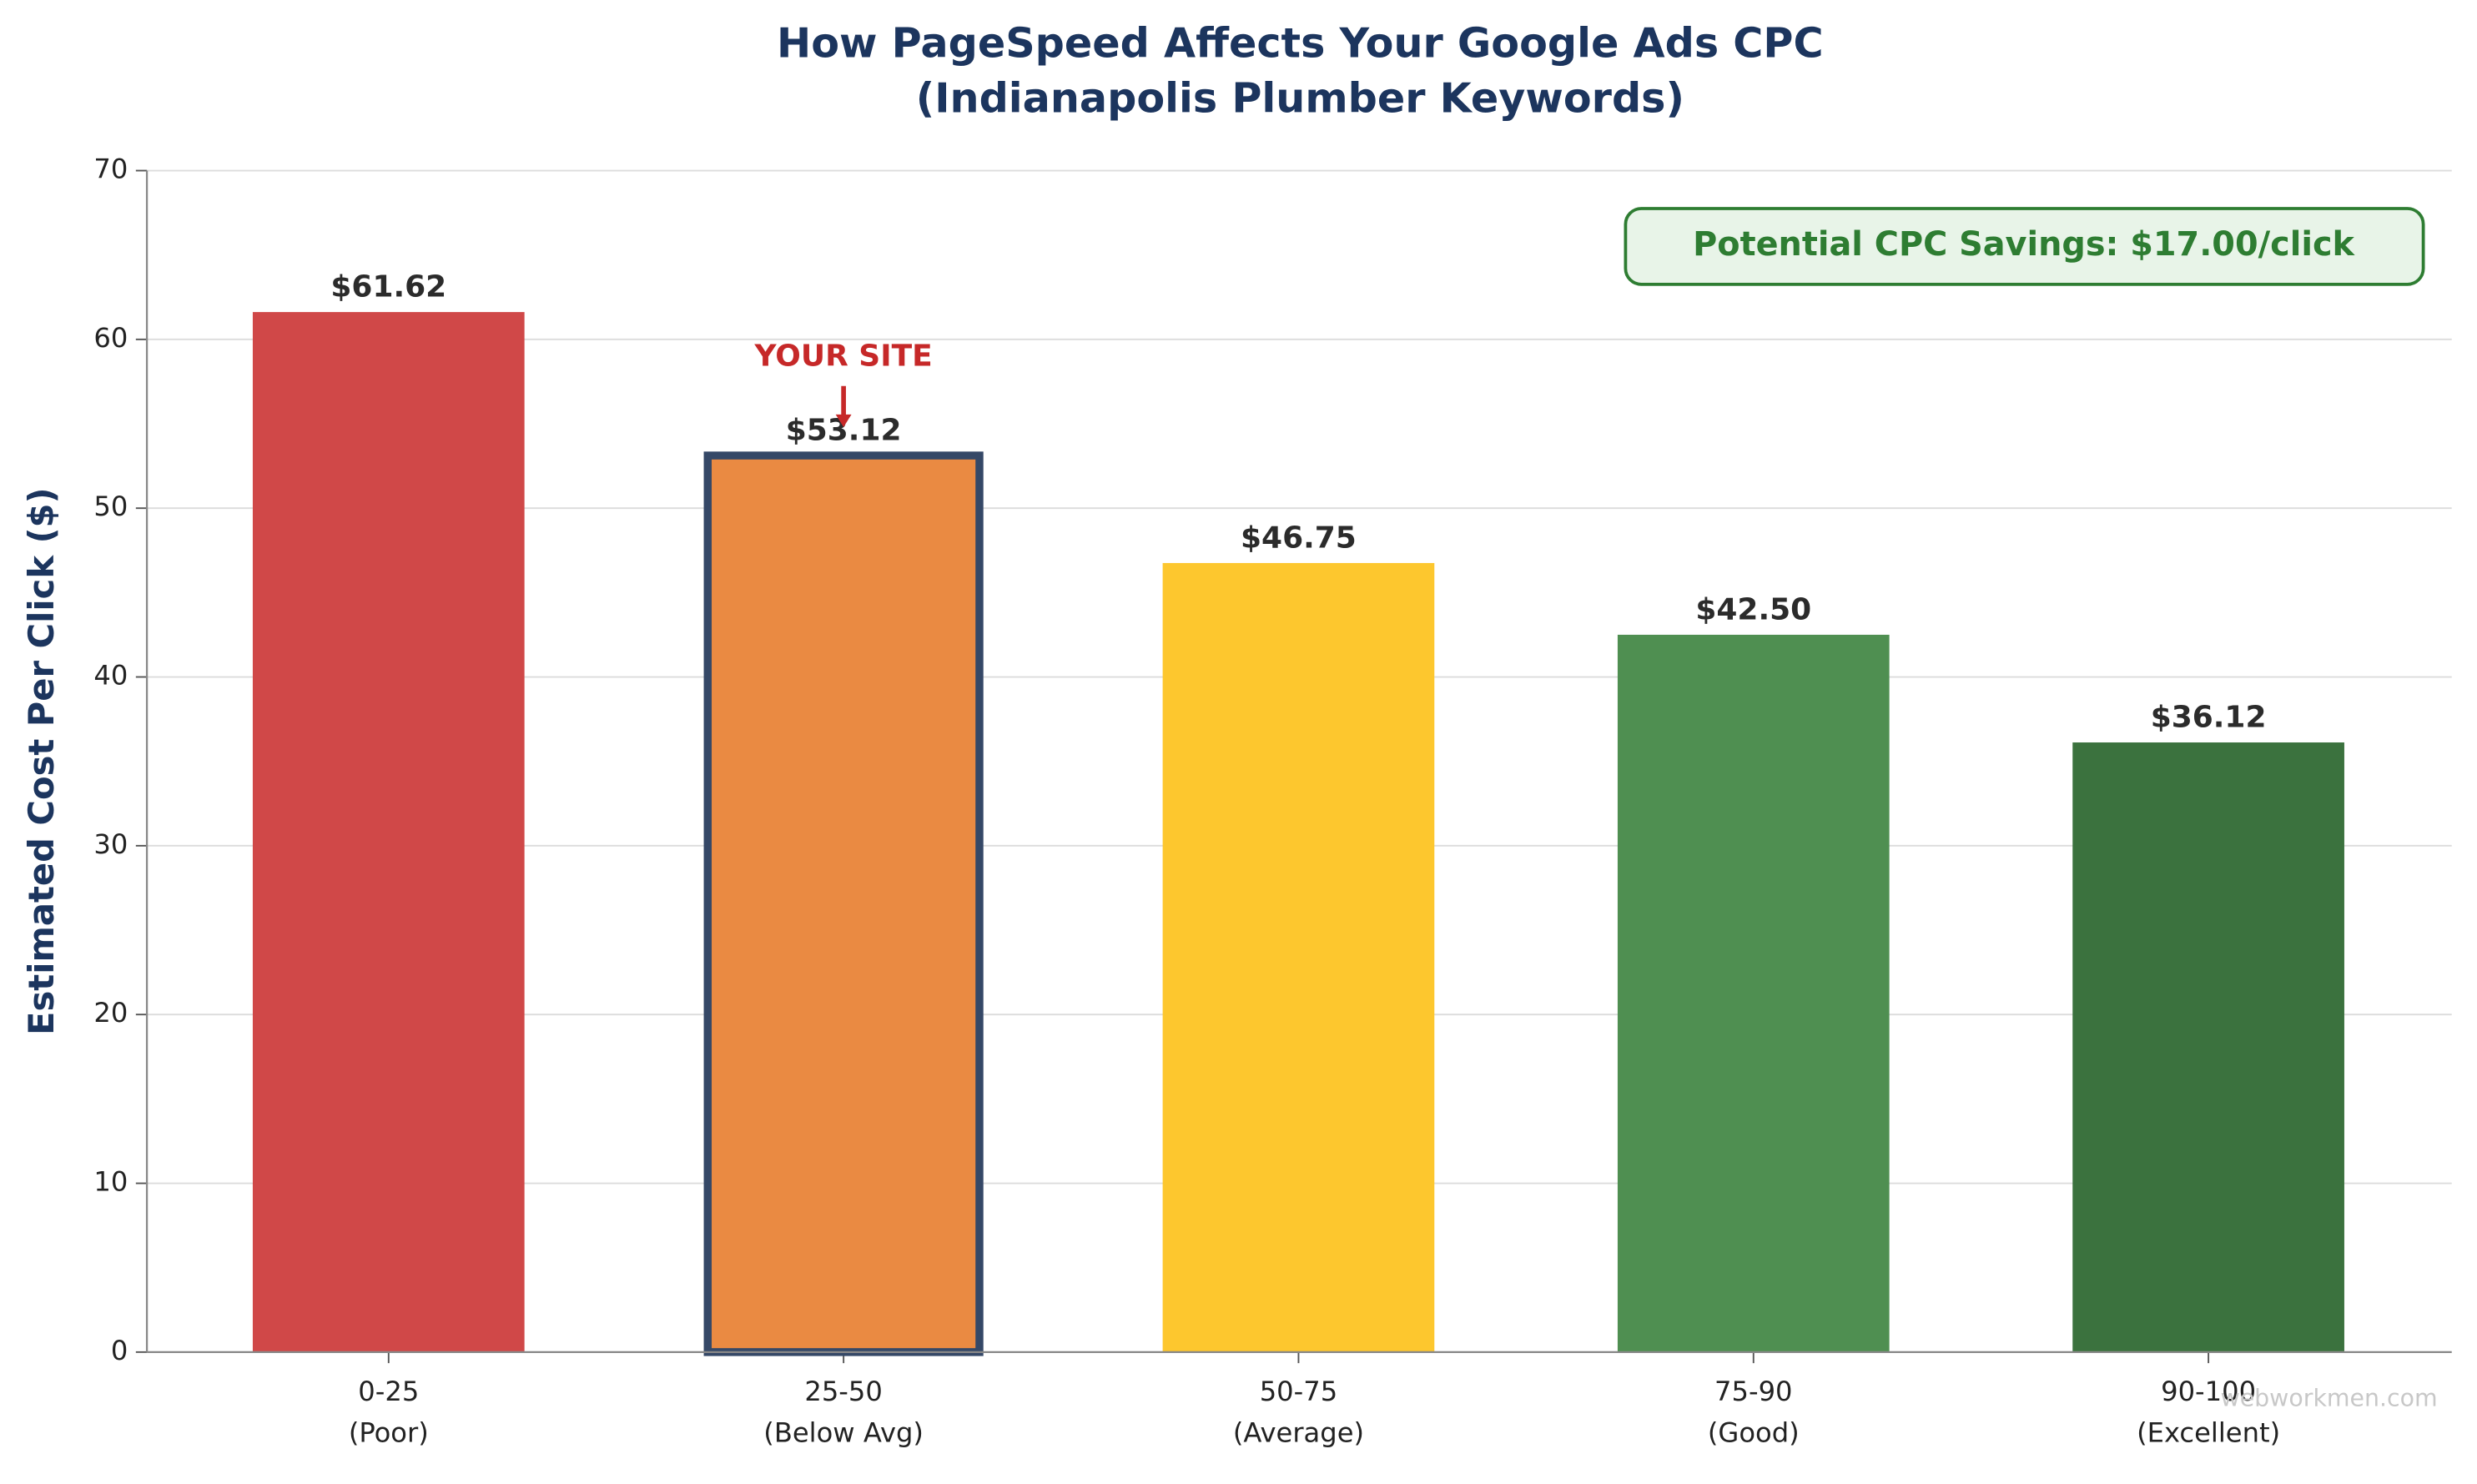 The height and width of the screenshot is (1484, 2477). I want to click on highlight-label: YOUR SITE, so click(843, 357).